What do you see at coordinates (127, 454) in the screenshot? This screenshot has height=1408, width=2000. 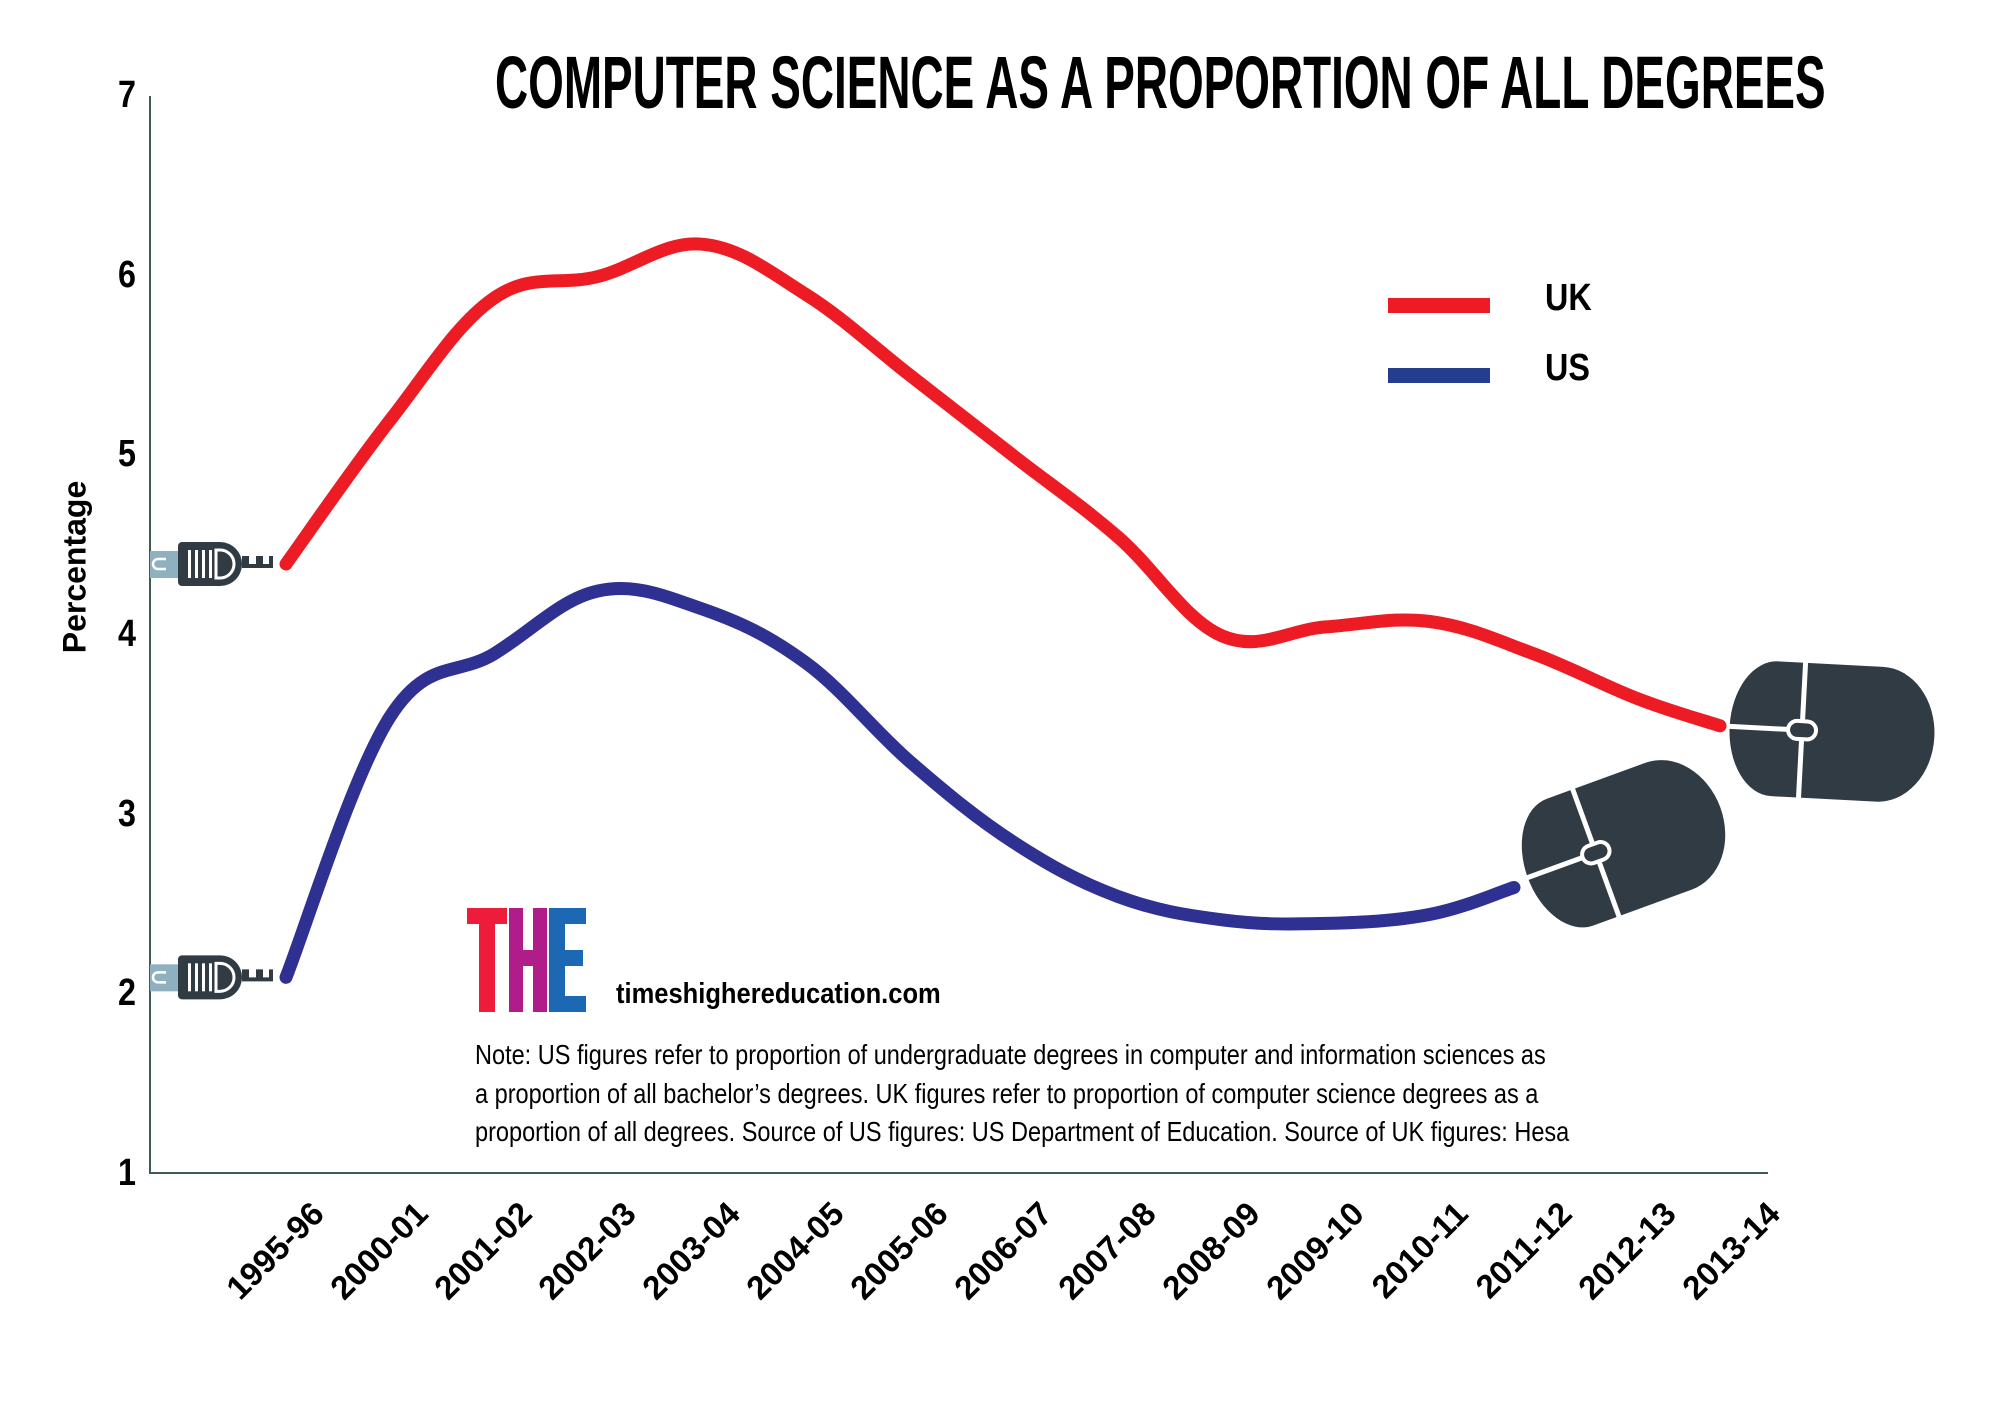 I see `y-tick-label: 5` at bounding box center [127, 454].